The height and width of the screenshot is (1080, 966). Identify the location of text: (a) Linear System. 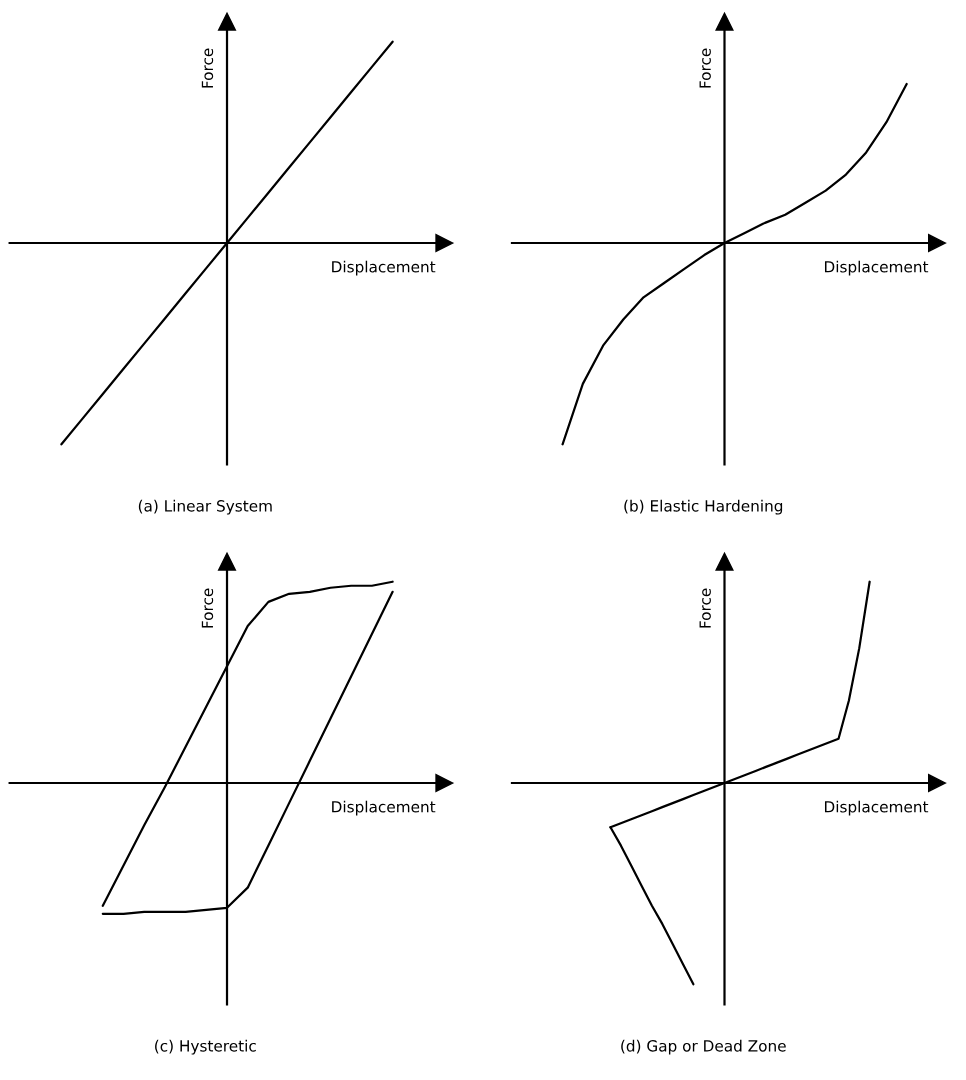
(205, 507).